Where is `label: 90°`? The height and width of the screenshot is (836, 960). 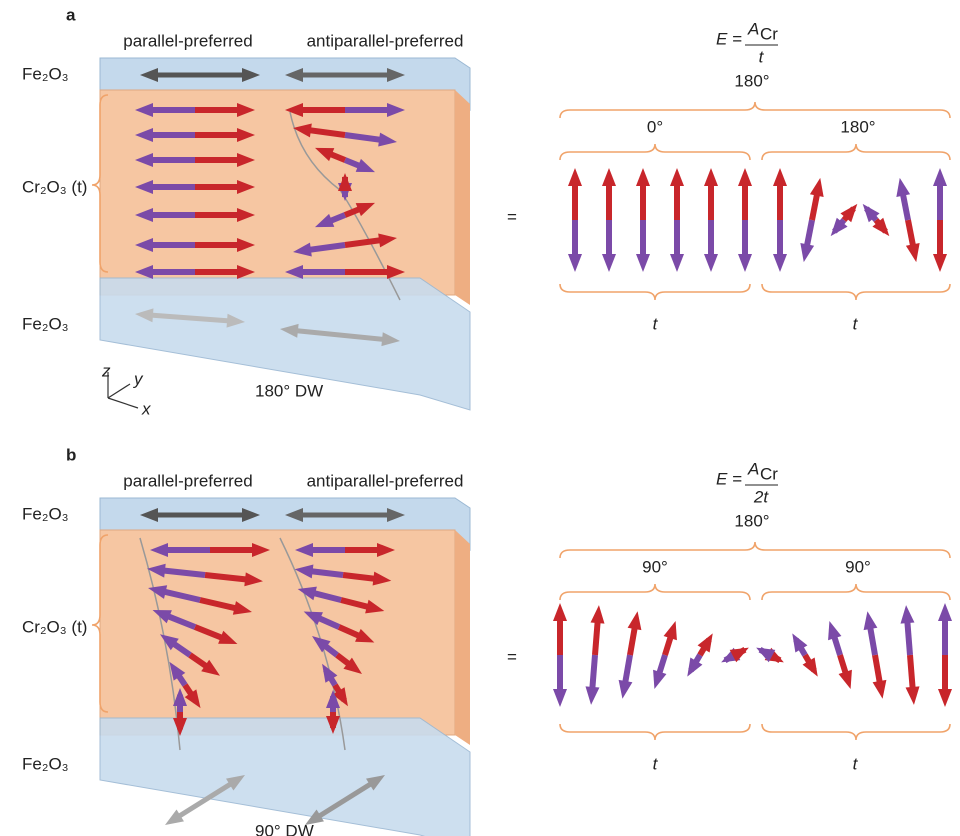 label: 90° is located at coordinates (858, 566).